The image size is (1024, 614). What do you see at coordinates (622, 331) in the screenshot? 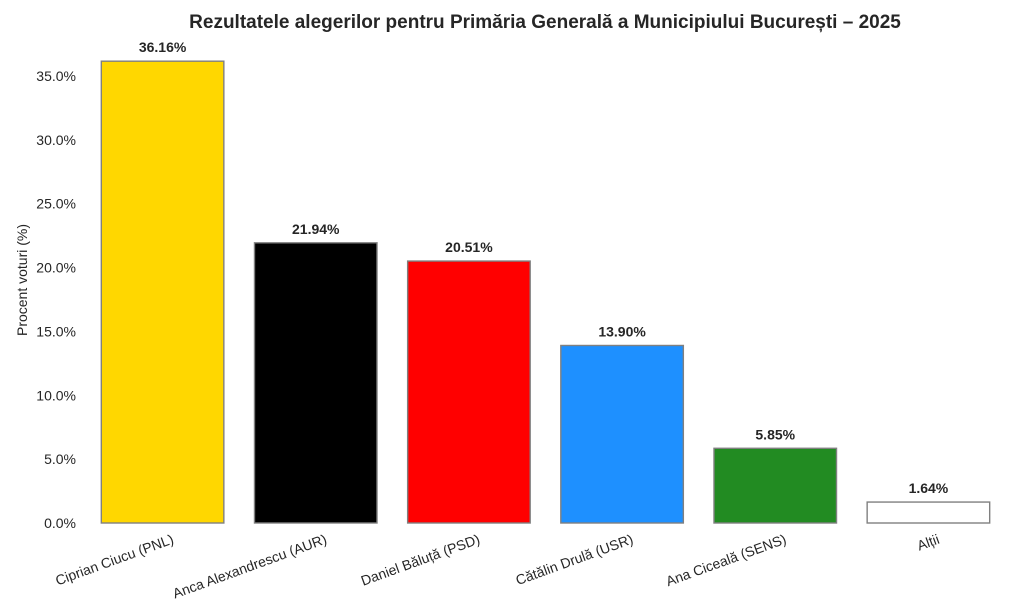
I see `bar-value-label: 13.90%` at bounding box center [622, 331].